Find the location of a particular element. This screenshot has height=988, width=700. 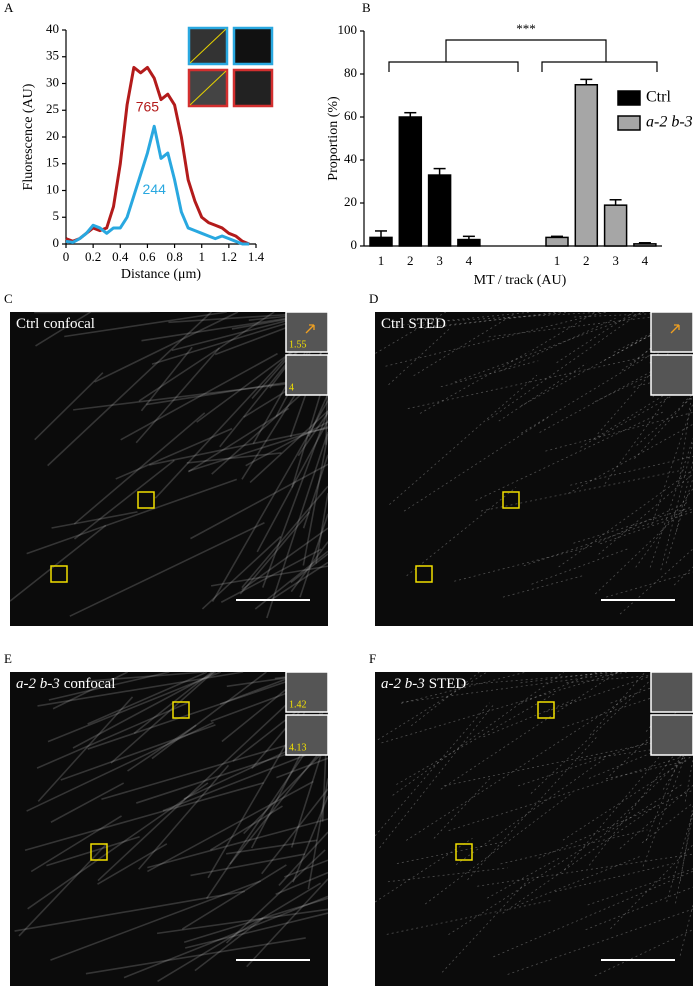

line-series is located at coordinates (157, 155).